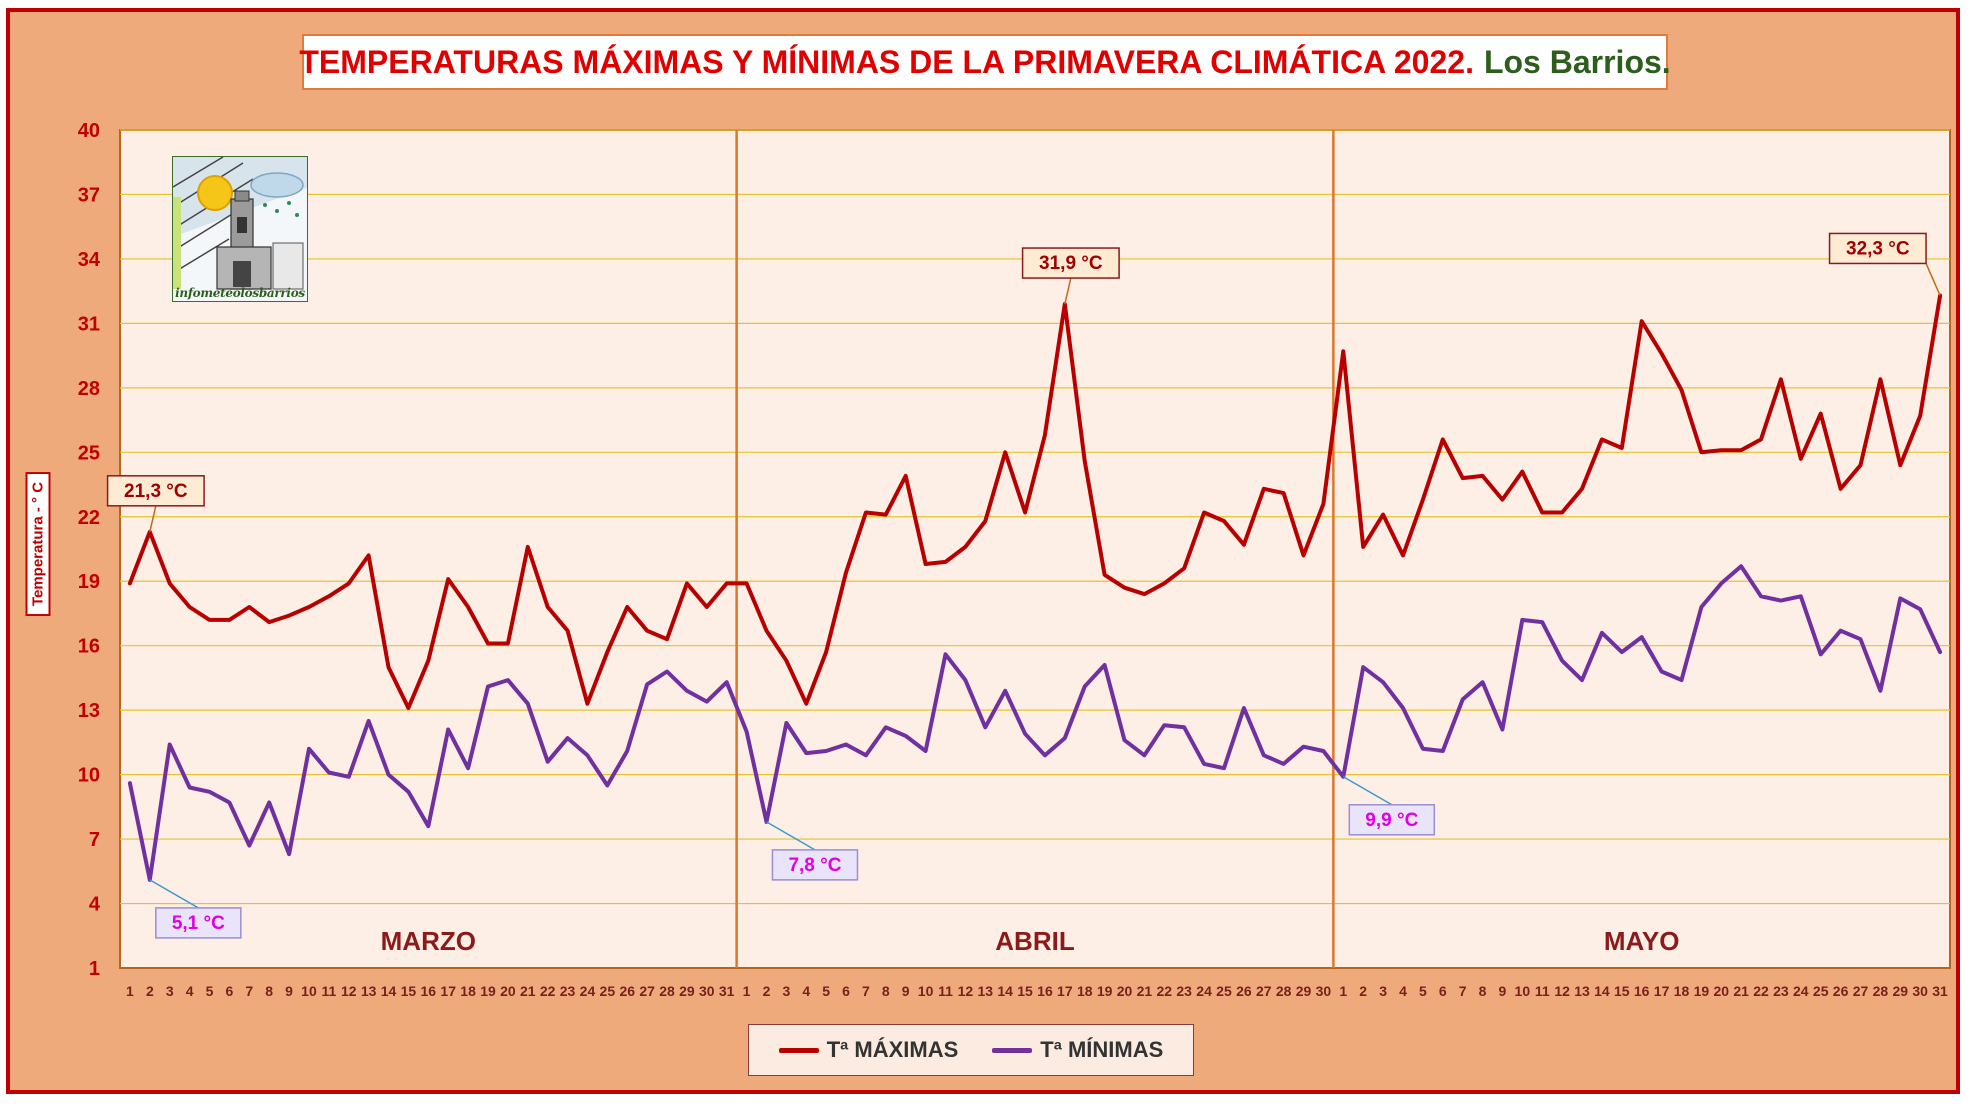 Image resolution: width=1972 pixels, height=1108 pixels. What do you see at coordinates (1403, 991) in the screenshot?
I see `x-tick-label: 4` at bounding box center [1403, 991].